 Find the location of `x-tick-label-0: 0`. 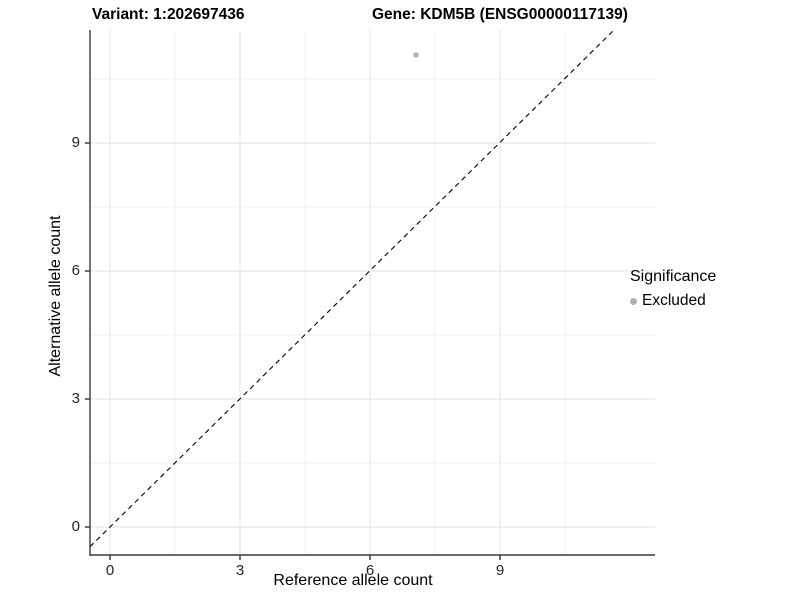

x-tick-label-0: 0 is located at coordinates (110, 570).